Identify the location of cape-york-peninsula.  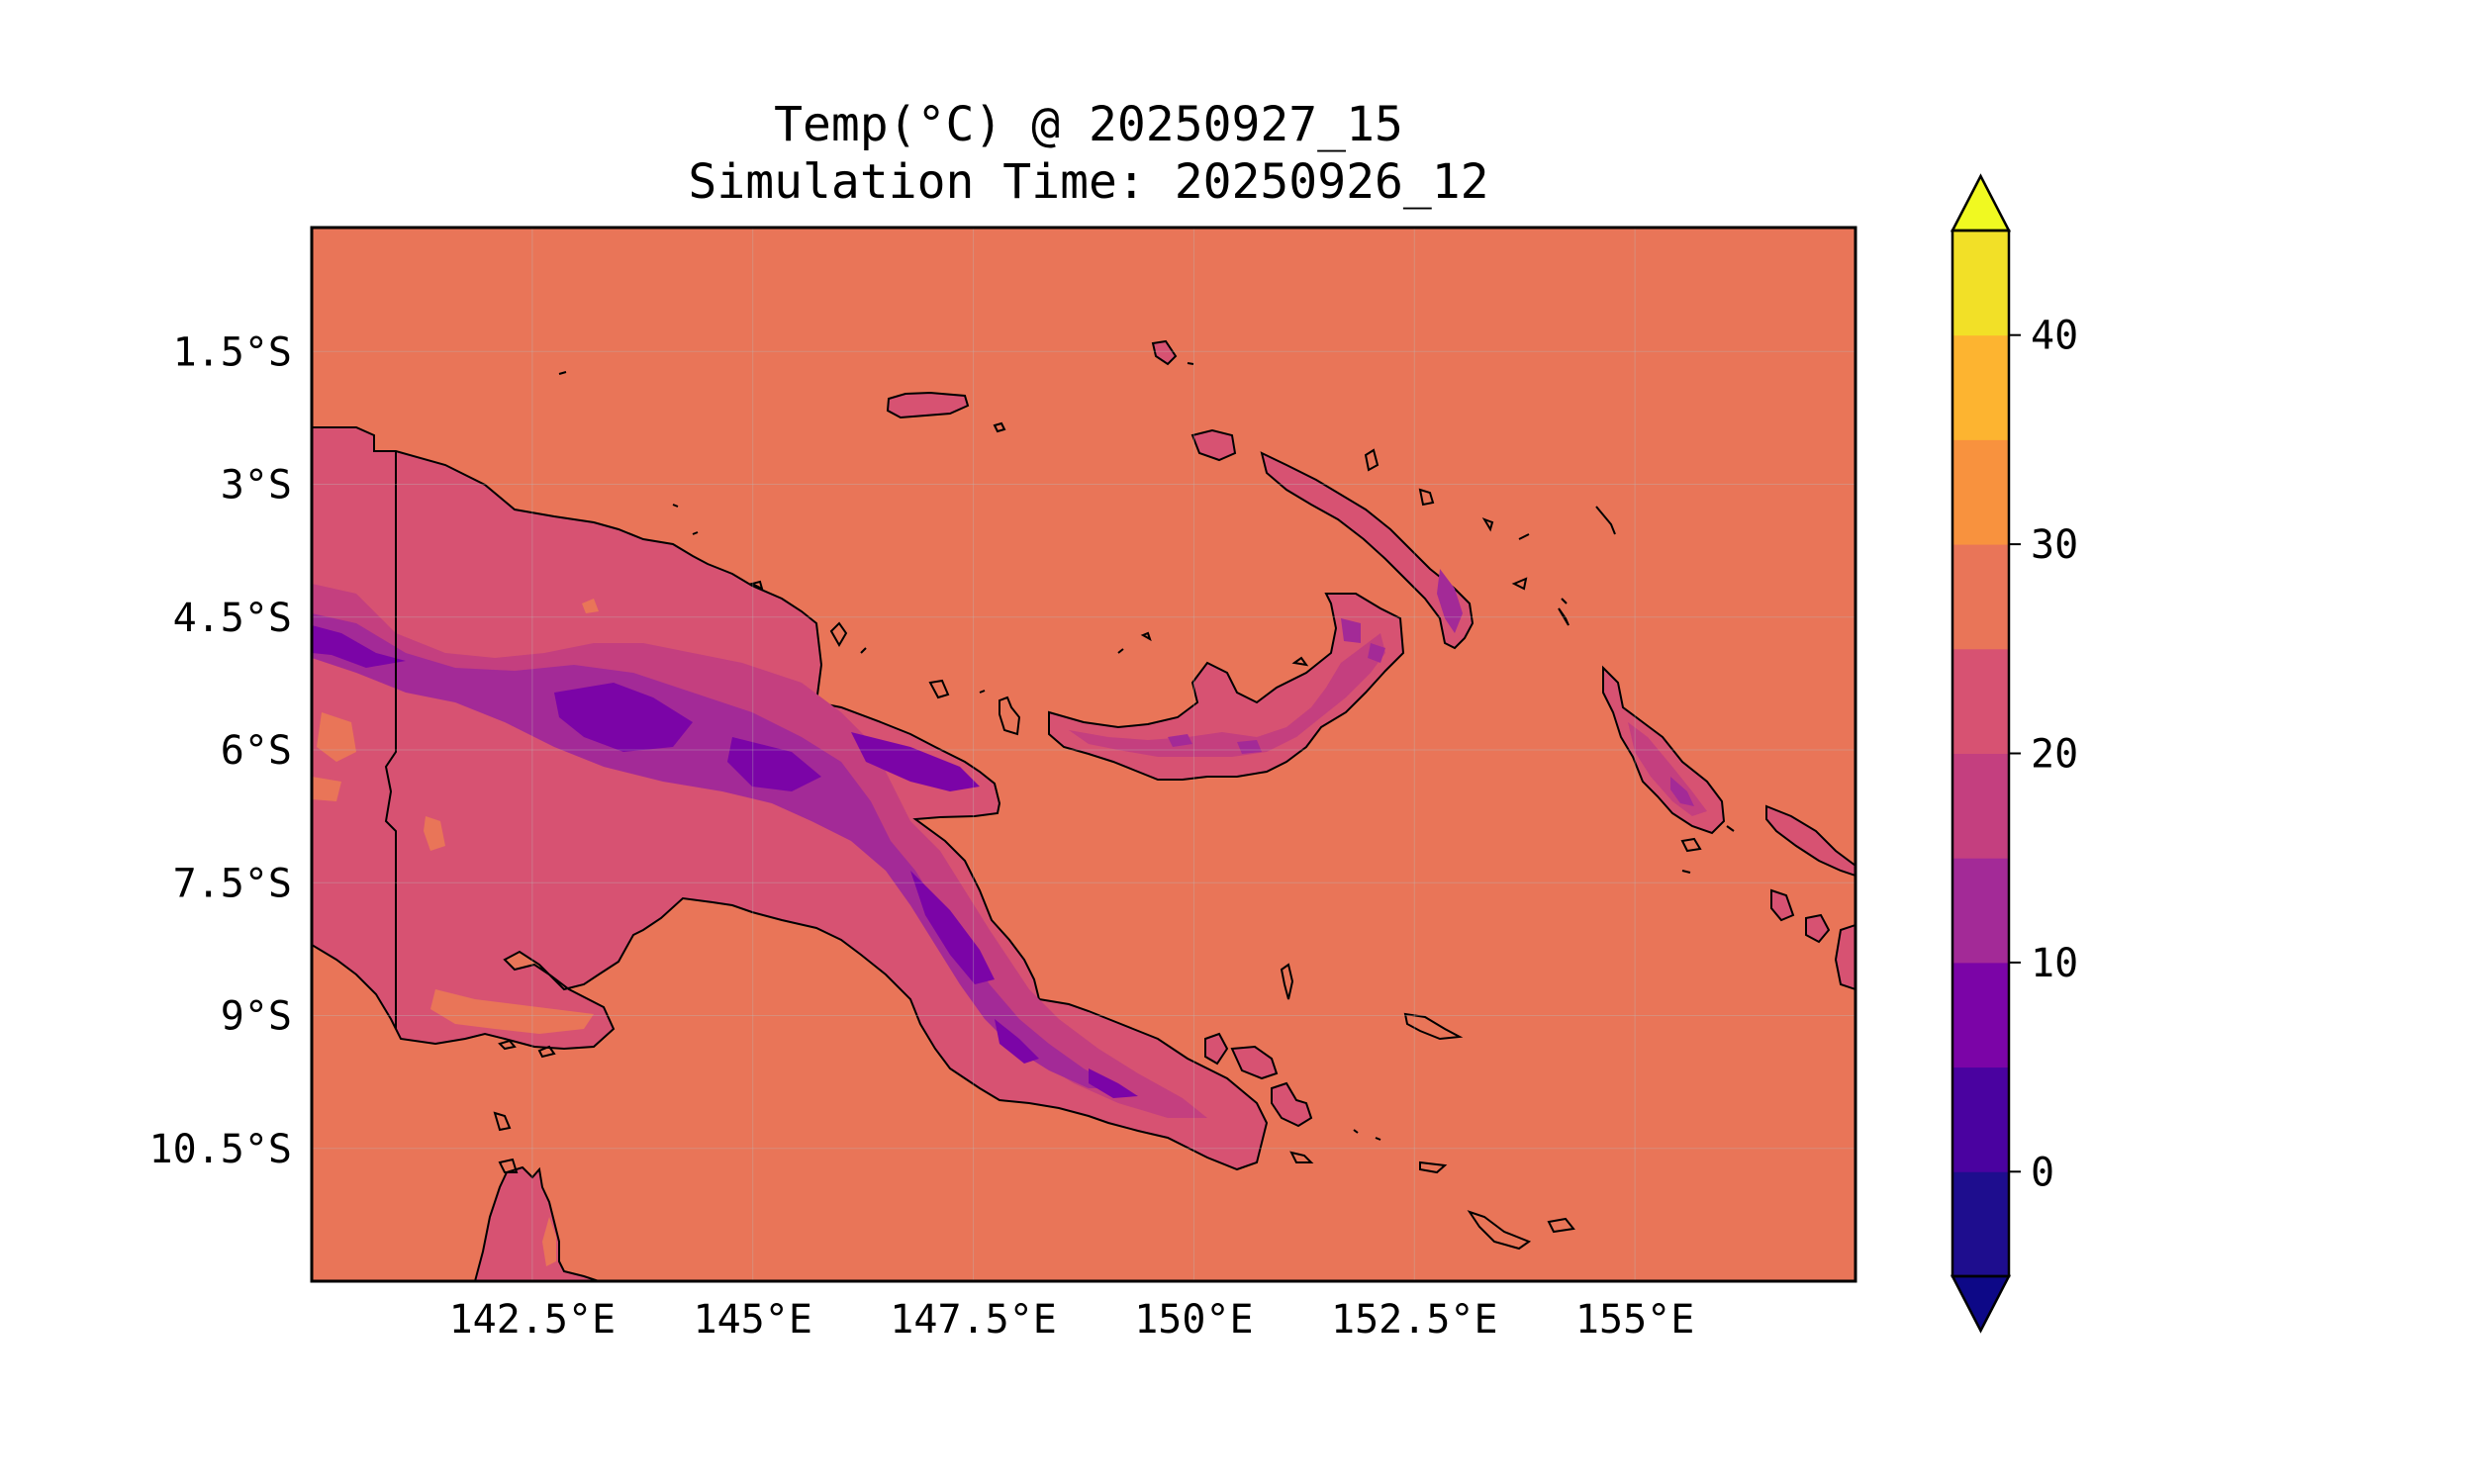
(537, 1223).